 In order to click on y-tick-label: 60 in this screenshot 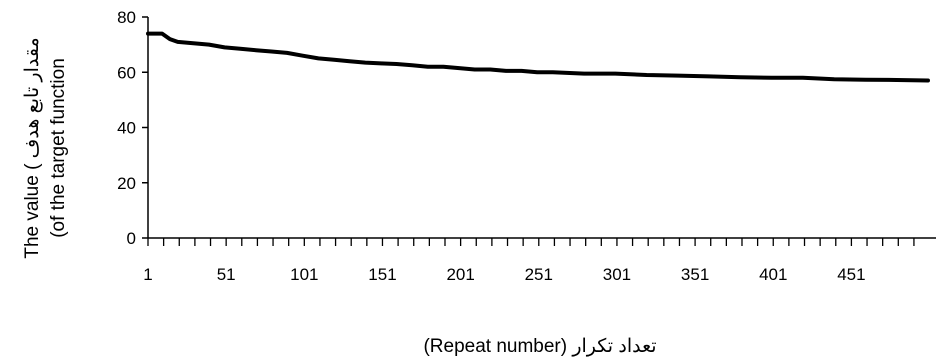, I will do `click(126, 72)`.